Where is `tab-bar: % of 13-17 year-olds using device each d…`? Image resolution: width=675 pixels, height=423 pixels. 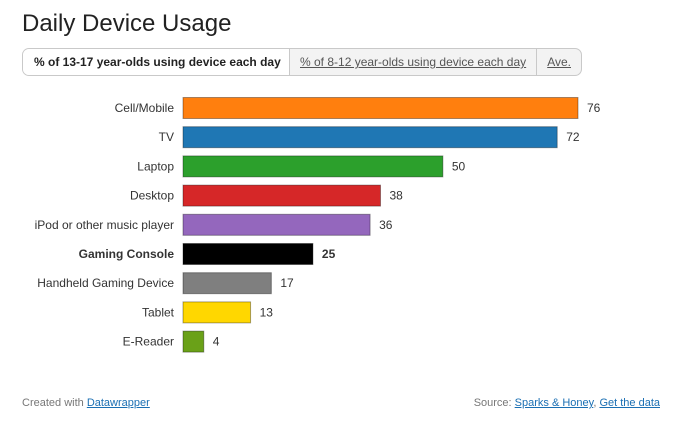
tab-bar: % of 13-17 year-olds using device each d… is located at coordinates (302, 62).